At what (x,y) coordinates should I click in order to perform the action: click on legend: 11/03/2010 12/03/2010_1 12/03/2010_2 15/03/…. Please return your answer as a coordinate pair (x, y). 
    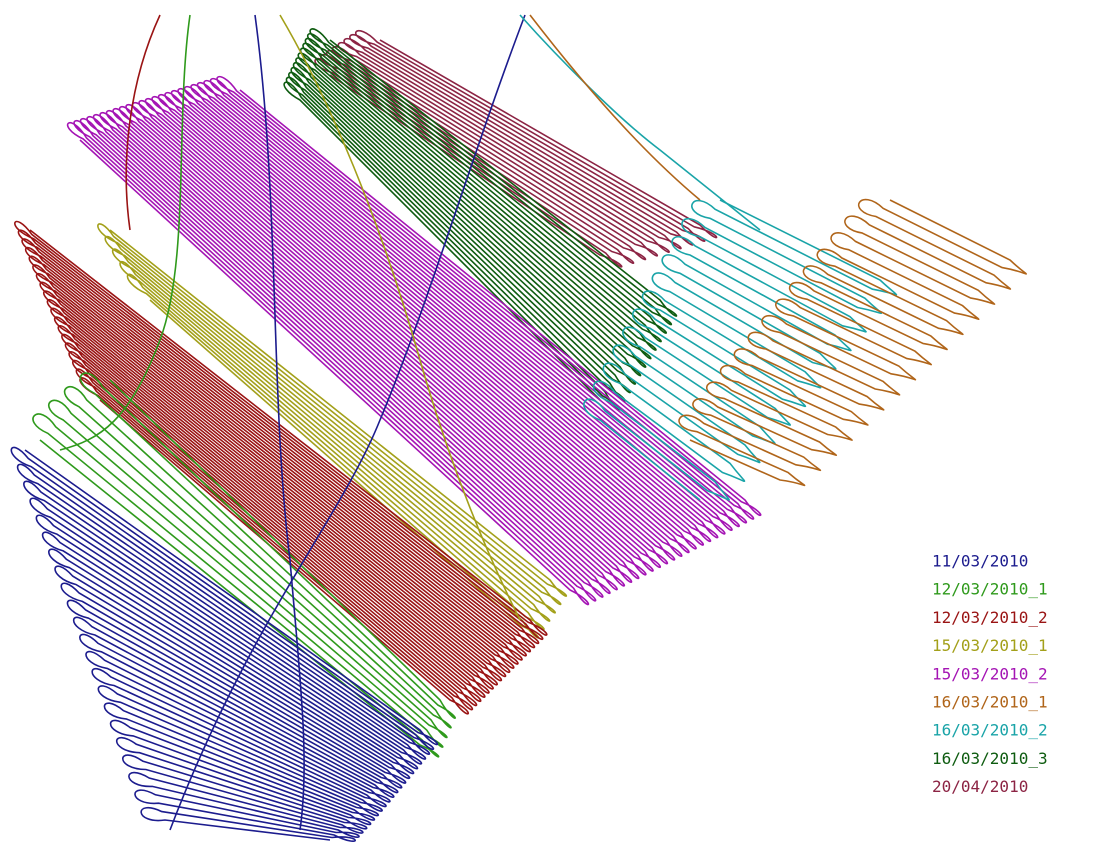
    Looking at the image, I should click on (990, 674).